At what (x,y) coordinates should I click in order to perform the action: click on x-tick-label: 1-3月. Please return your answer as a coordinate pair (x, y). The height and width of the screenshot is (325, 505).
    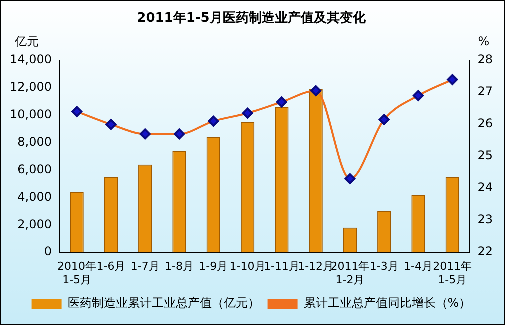
    Looking at the image, I should click on (384, 267).